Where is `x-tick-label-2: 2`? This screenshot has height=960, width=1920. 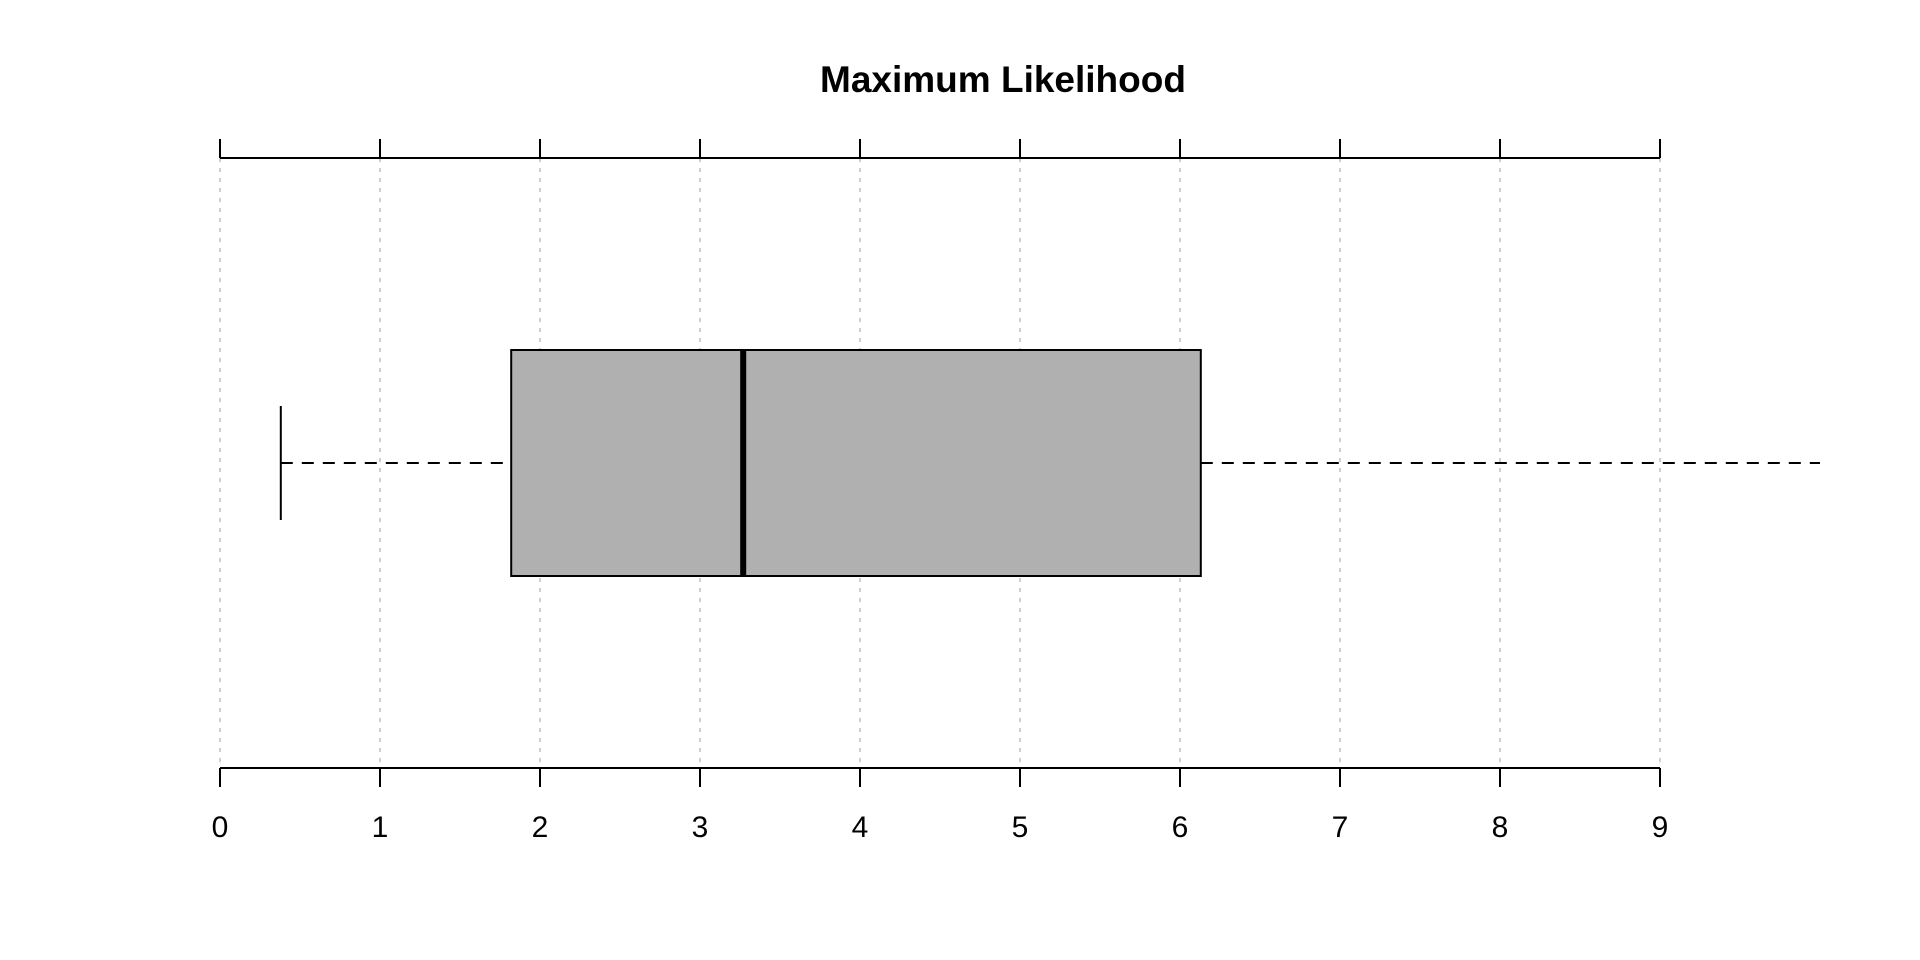 x-tick-label-2: 2 is located at coordinates (540, 827).